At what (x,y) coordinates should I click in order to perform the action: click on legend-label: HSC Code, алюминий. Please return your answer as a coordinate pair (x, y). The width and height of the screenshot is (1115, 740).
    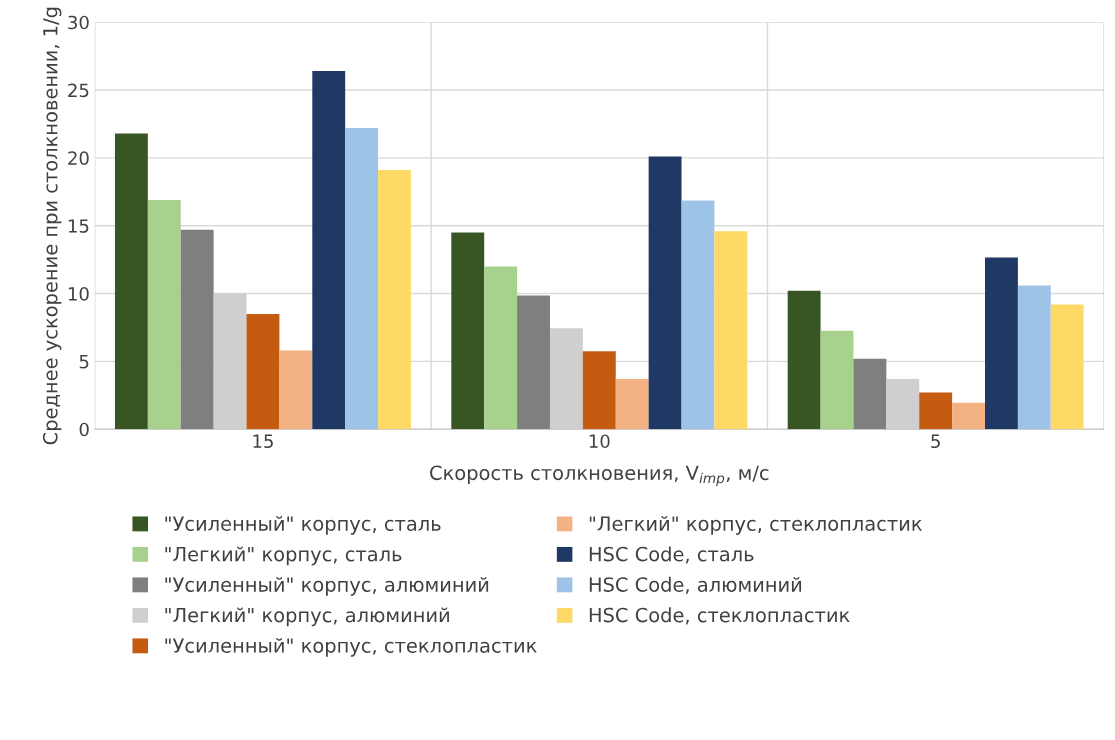
    Looking at the image, I should click on (695, 585).